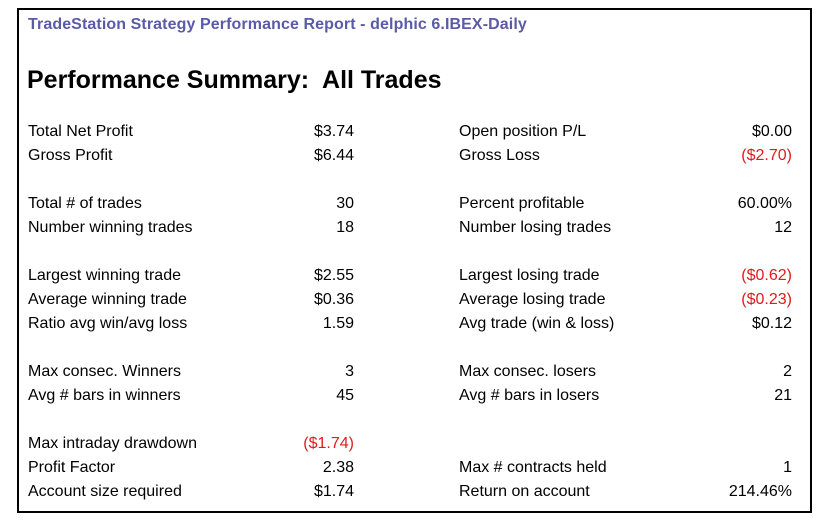  I want to click on avg-bars-winners-value: 45, so click(345, 395).